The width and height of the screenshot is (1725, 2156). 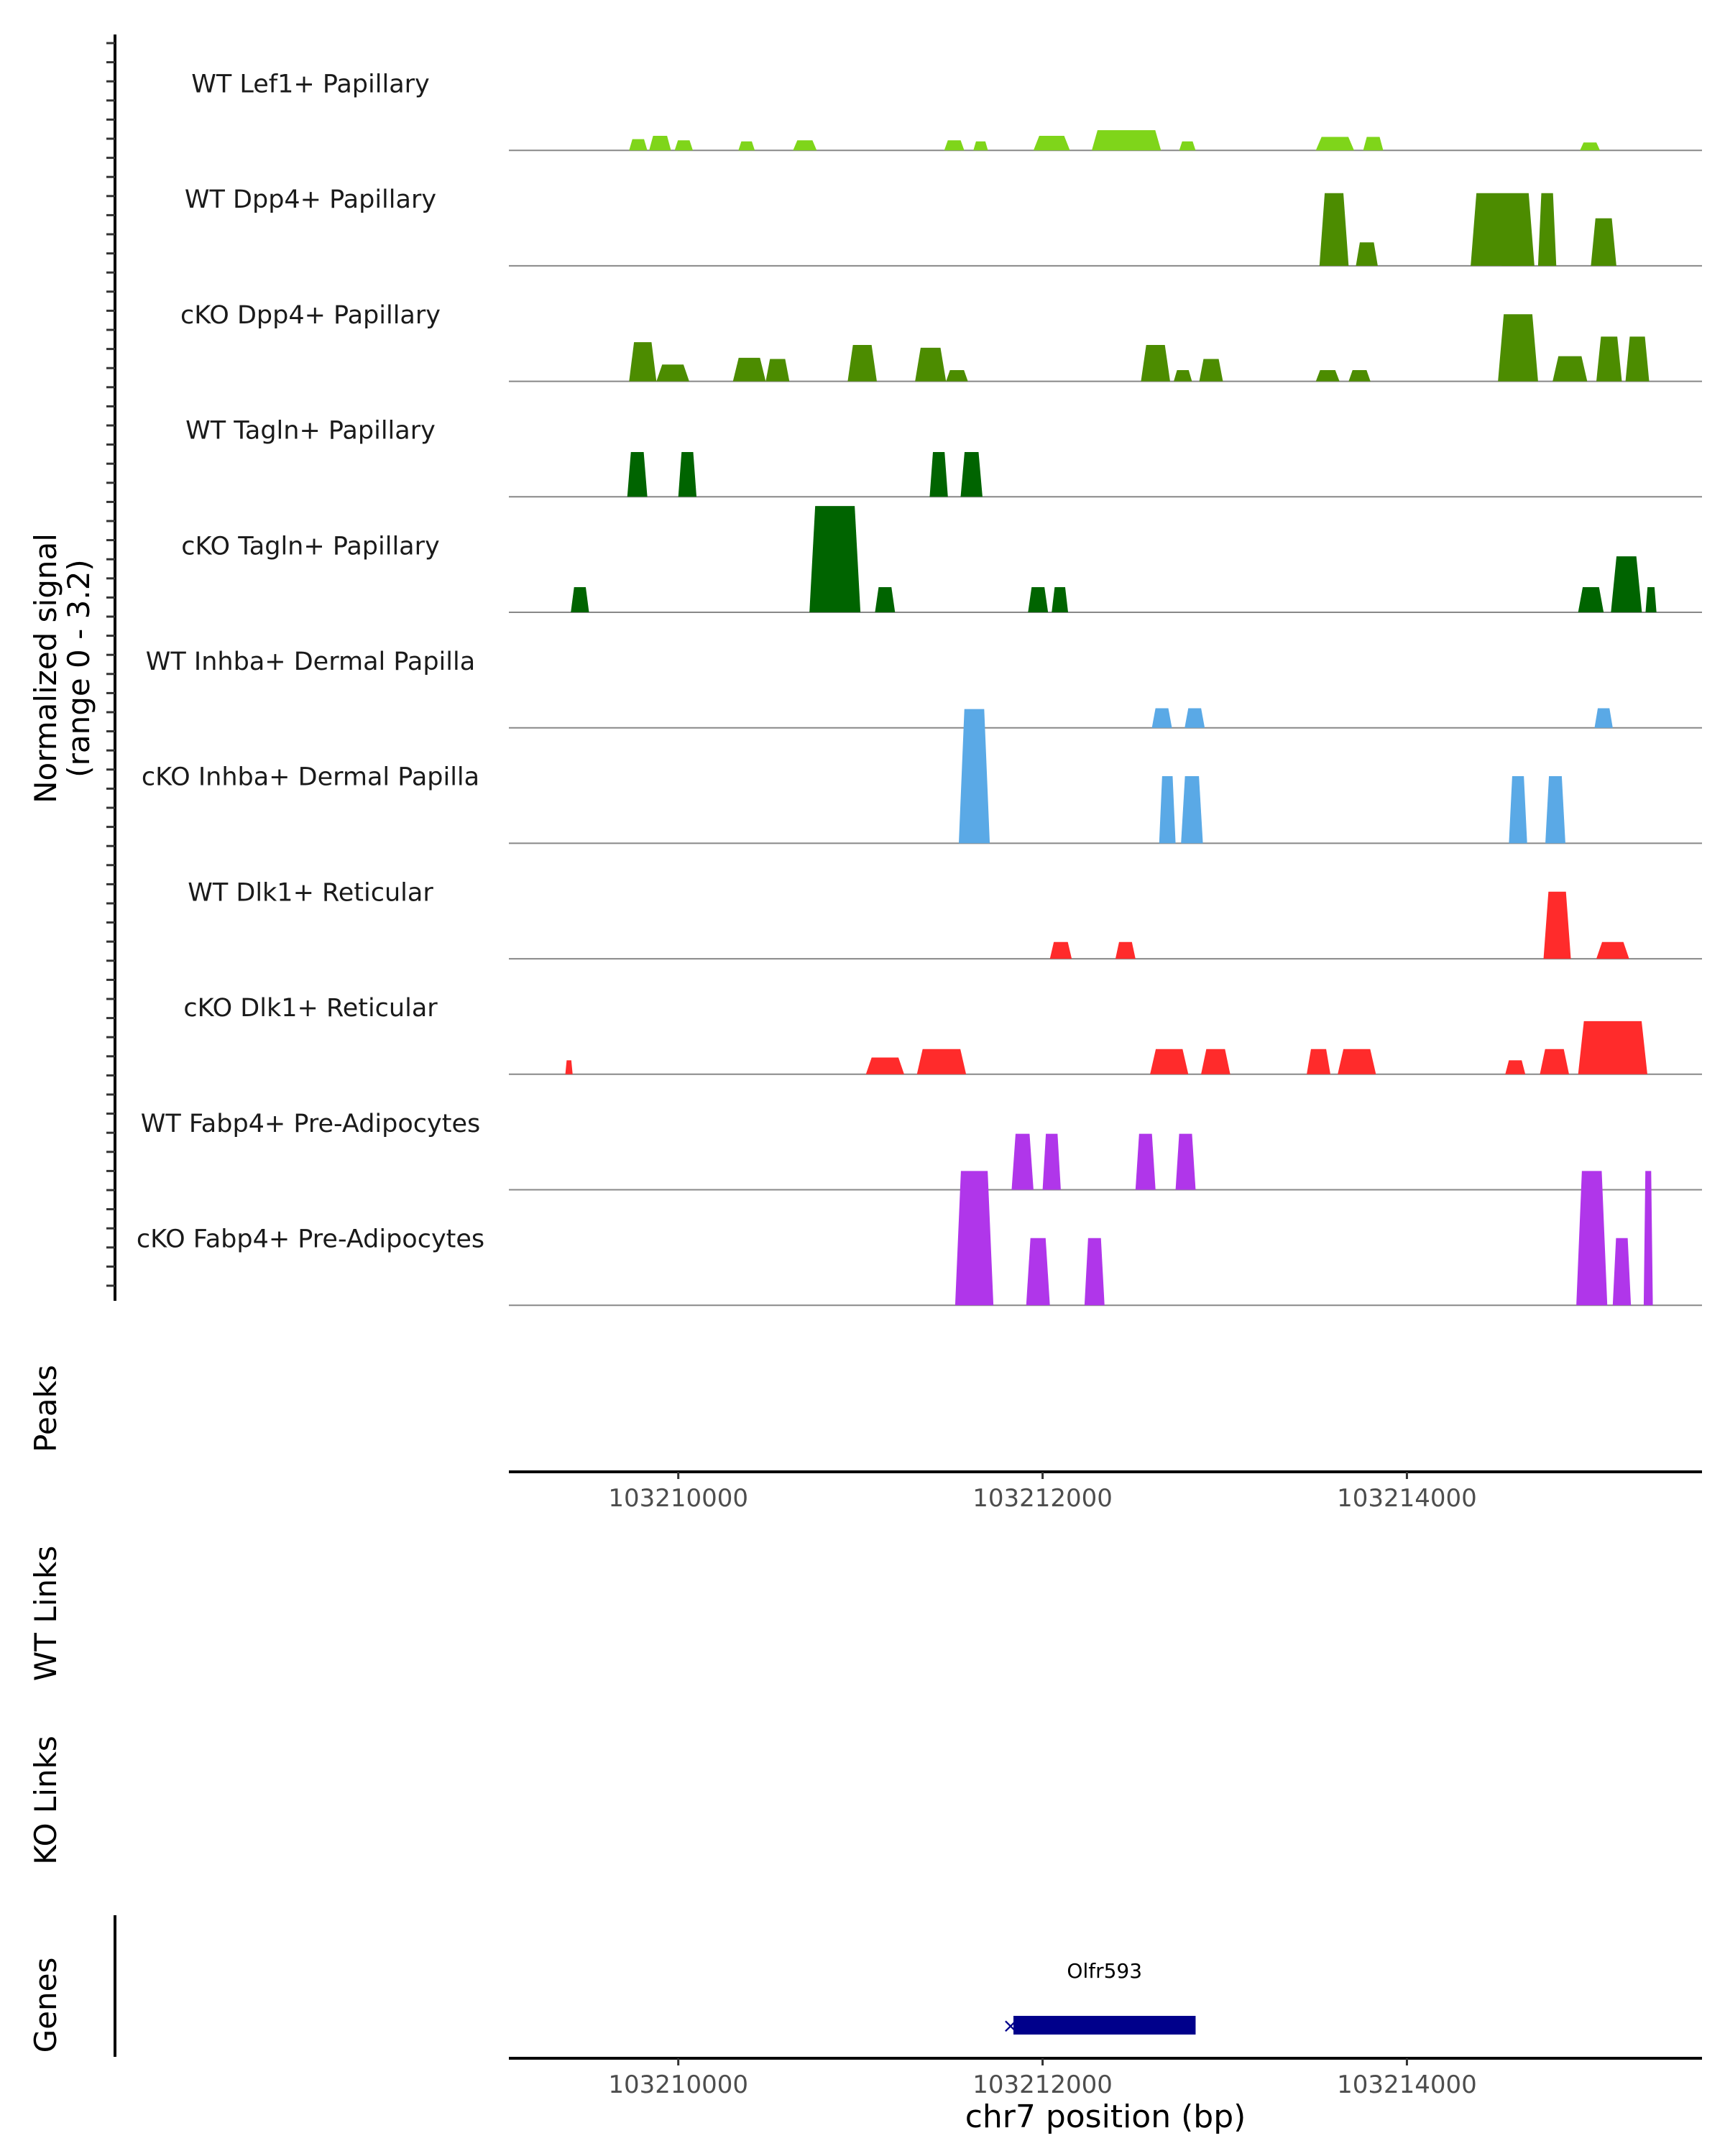 What do you see at coordinates (919, 1239) in the screenshot?
I see `track-10: cKO Fabp4+ Pre-Adipocytes` at bounding box center [919, 1239].